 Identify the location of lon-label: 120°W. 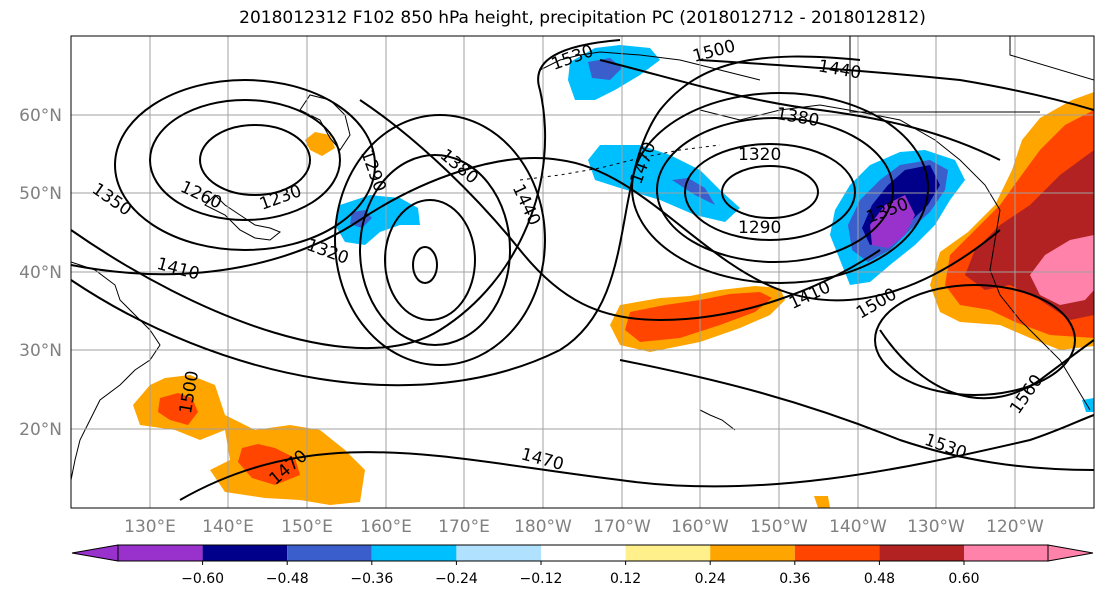
(1015, 527).